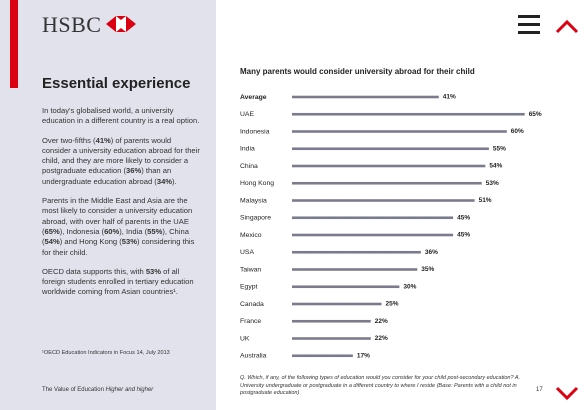 The image size is (588, 410). Describe the element at coordinates (116, 83) in the screenshot. I see `sidebar-title: Essential experience` at that location.